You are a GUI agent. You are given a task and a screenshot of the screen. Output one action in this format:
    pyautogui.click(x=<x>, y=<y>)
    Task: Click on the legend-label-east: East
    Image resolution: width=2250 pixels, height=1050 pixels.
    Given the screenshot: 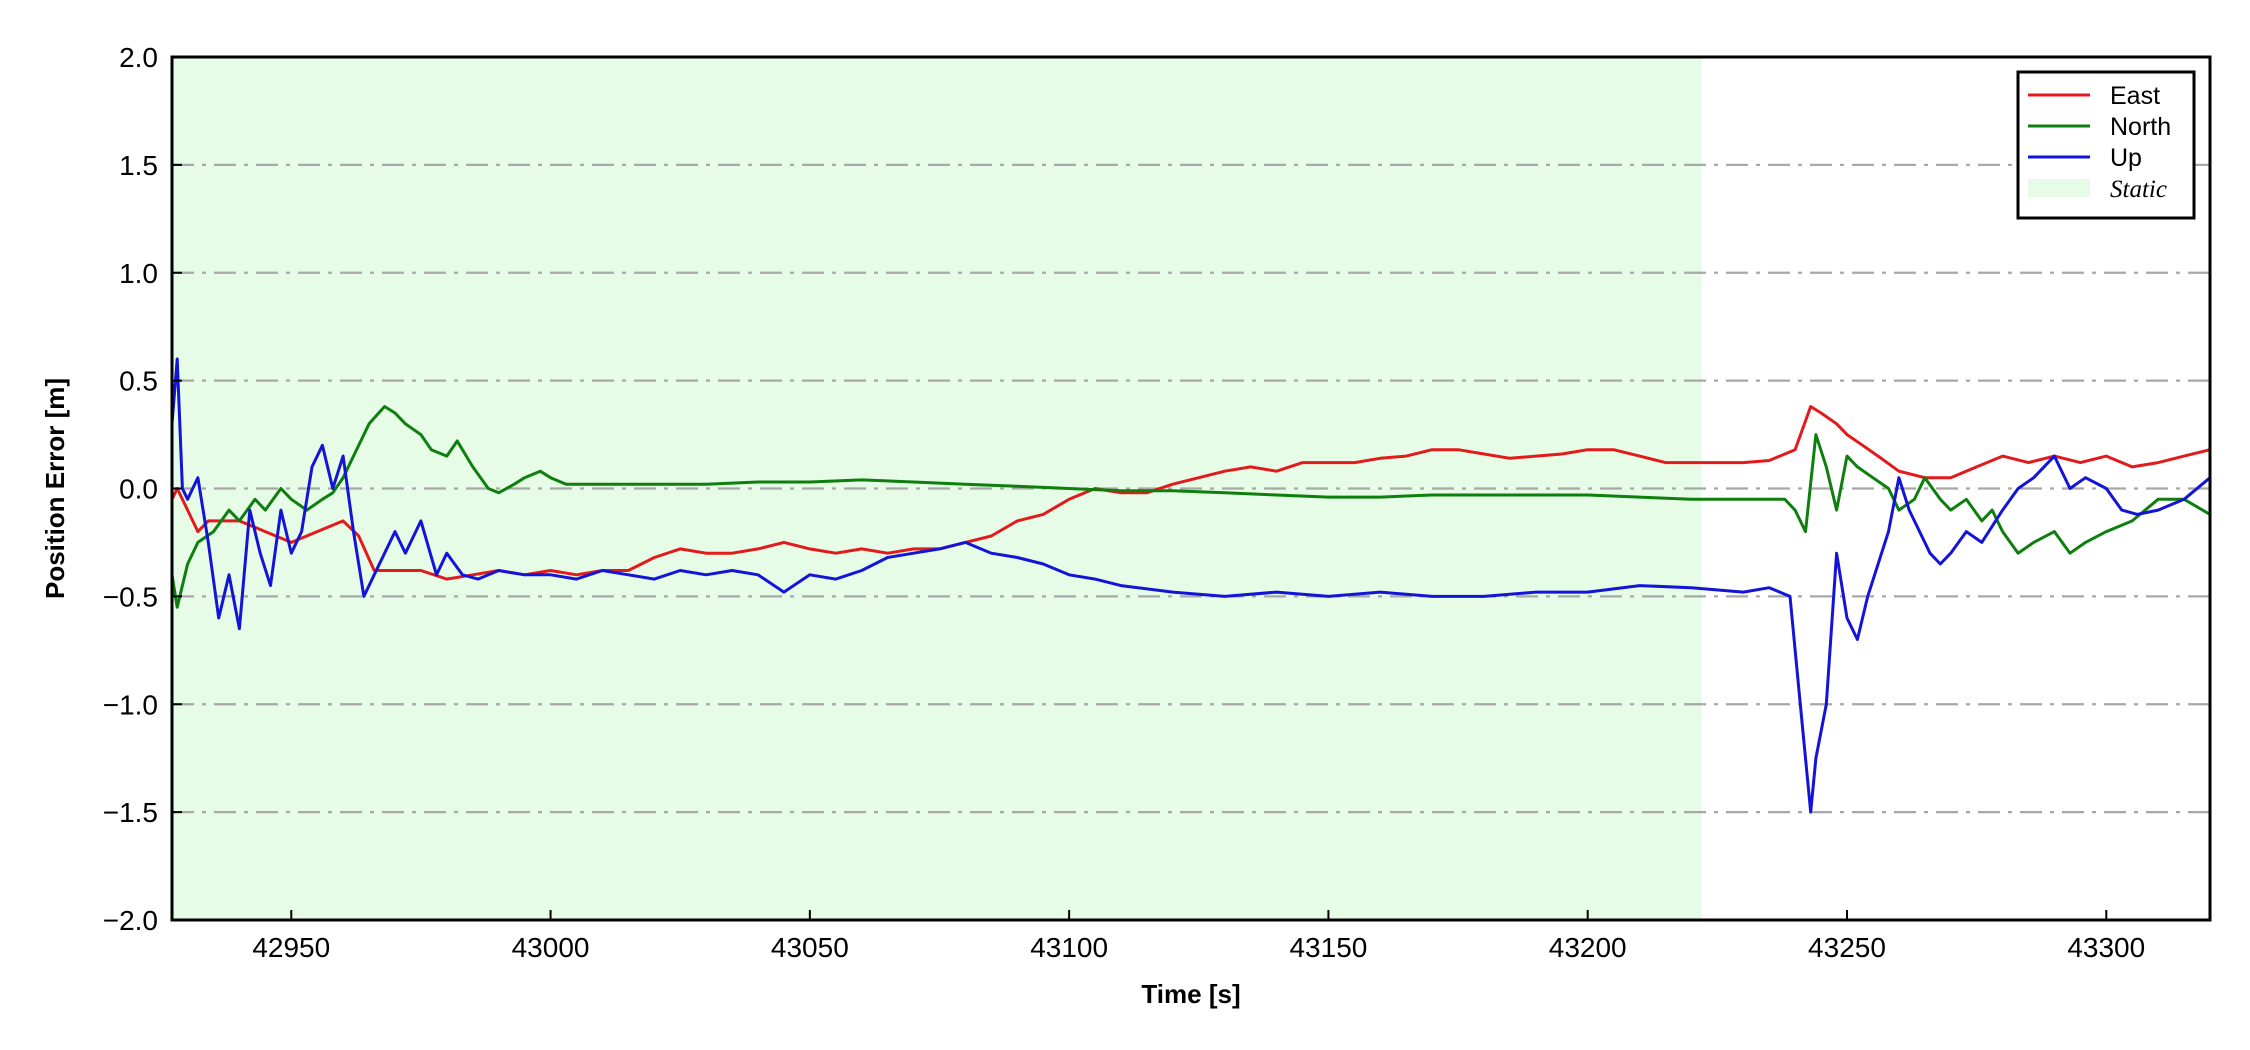 What is the action you would take?
    pyautogui.click(x=2135, y=96)
    